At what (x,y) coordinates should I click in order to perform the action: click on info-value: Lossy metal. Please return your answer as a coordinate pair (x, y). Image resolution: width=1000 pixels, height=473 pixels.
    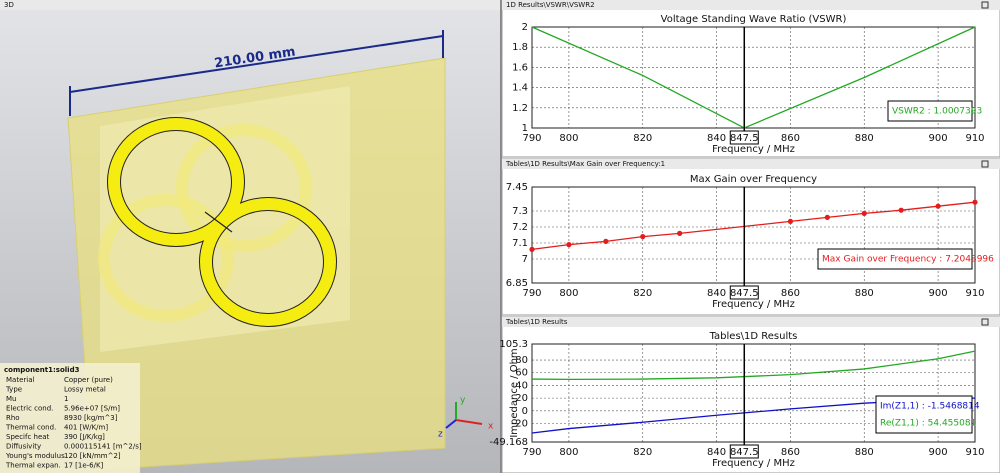
    Looking at the image, I should click on (85, 390).